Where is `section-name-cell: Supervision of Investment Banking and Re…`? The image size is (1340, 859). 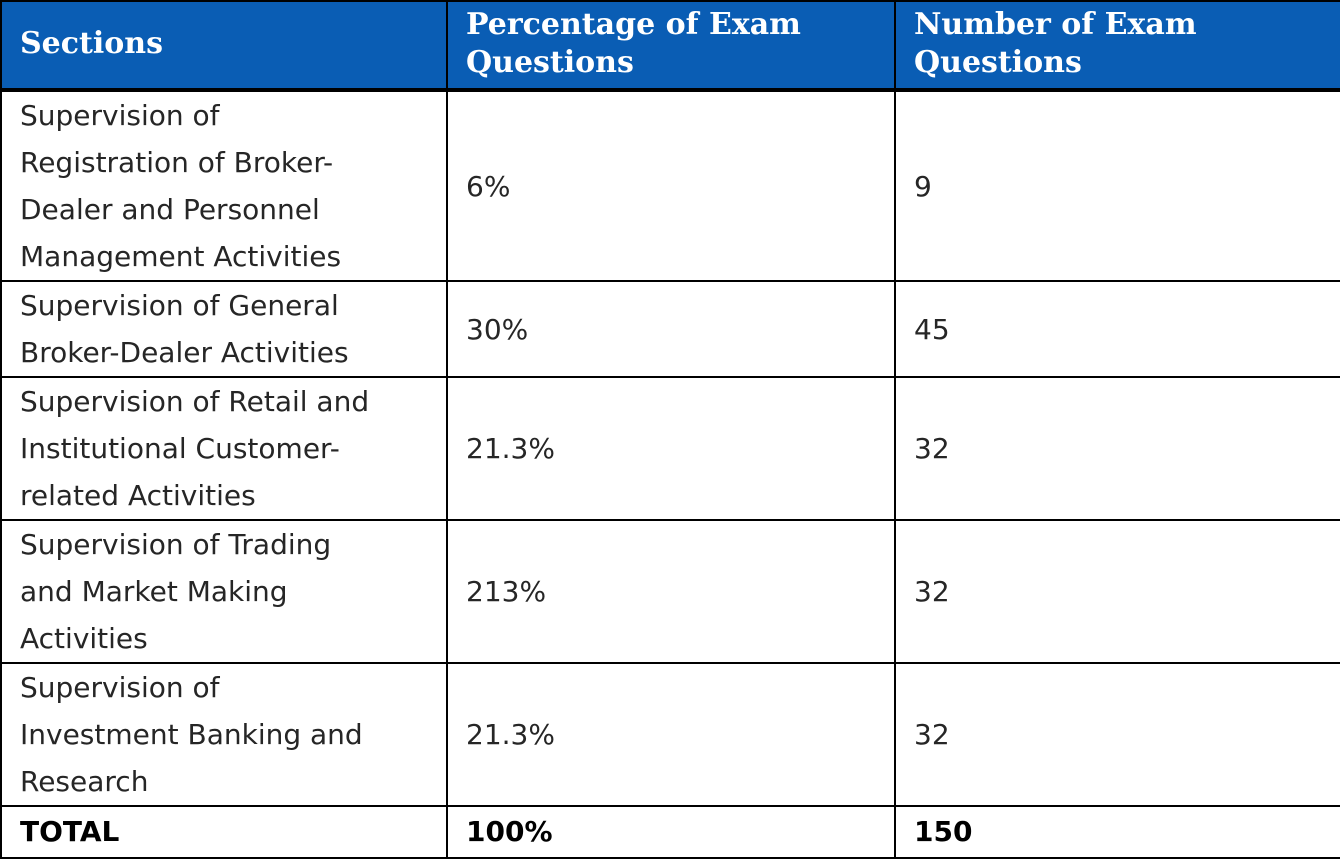
section-name-cell: Supervision of Investment Banking and Re… is located at coordinates (224, 734).